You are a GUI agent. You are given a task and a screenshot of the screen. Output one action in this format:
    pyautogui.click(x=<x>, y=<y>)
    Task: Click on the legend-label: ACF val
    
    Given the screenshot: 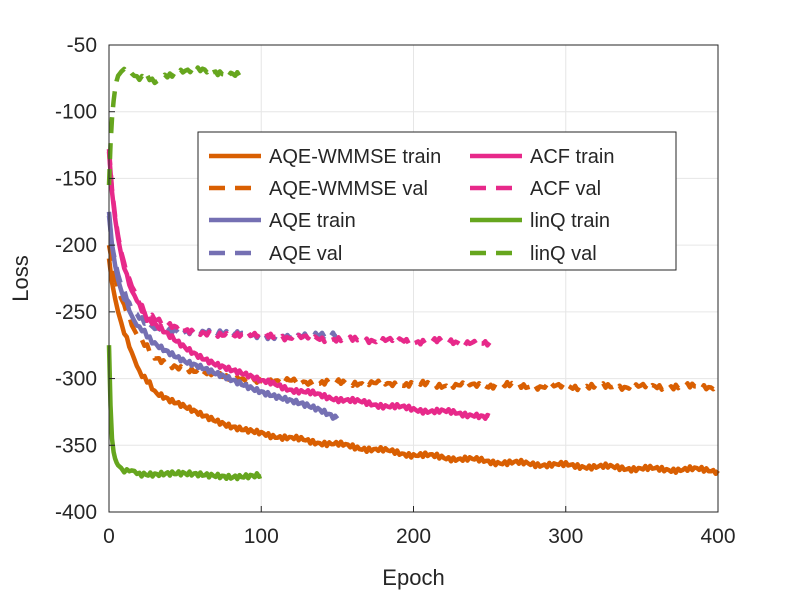 What is the action you would take?
    pyautogui.click(x=565, y=189)
    